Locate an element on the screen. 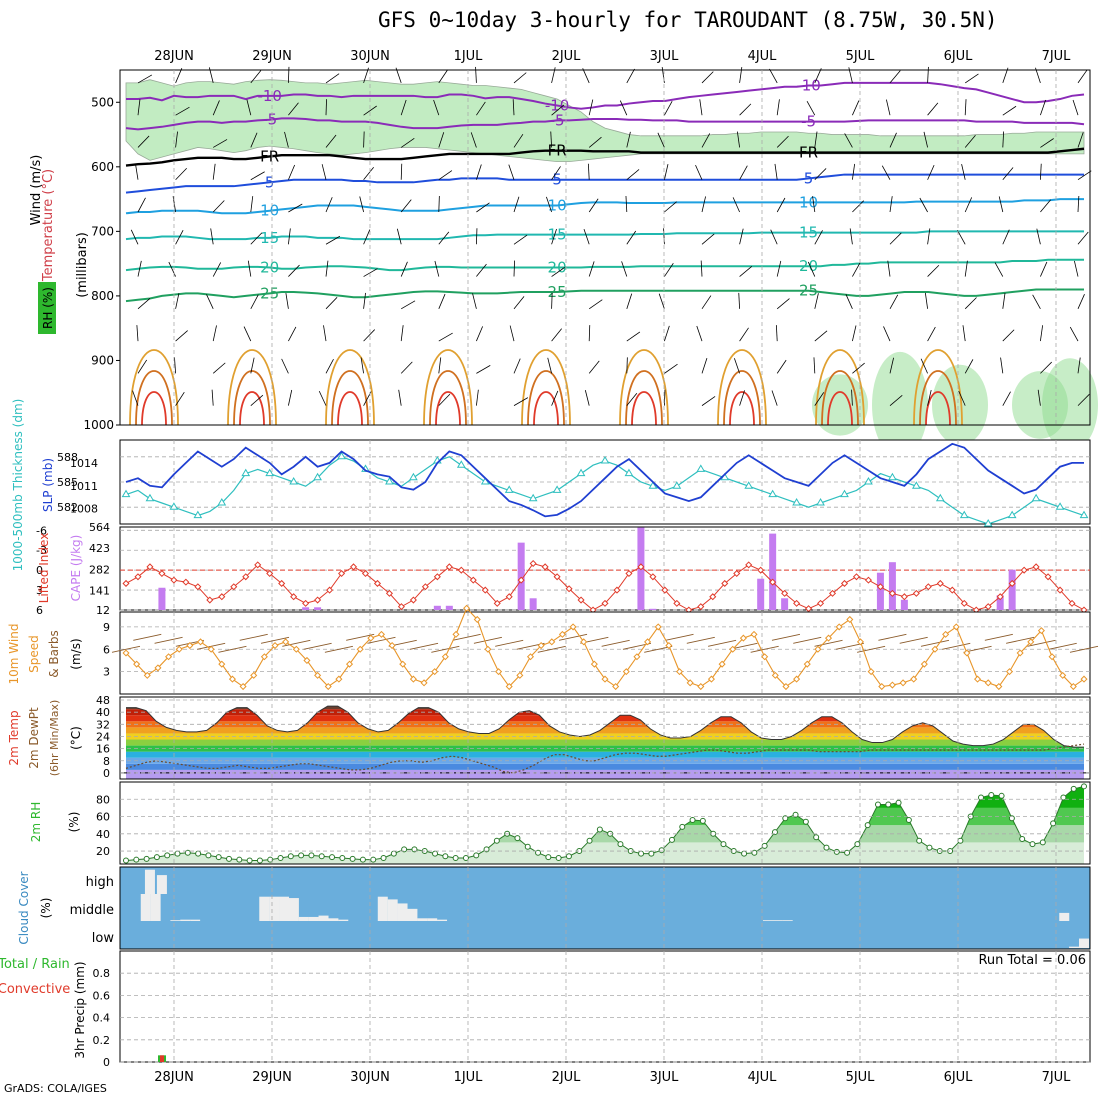 The image size is (1100, 1100). date-label-top: 2JUL is located at coordinates (567, 56).